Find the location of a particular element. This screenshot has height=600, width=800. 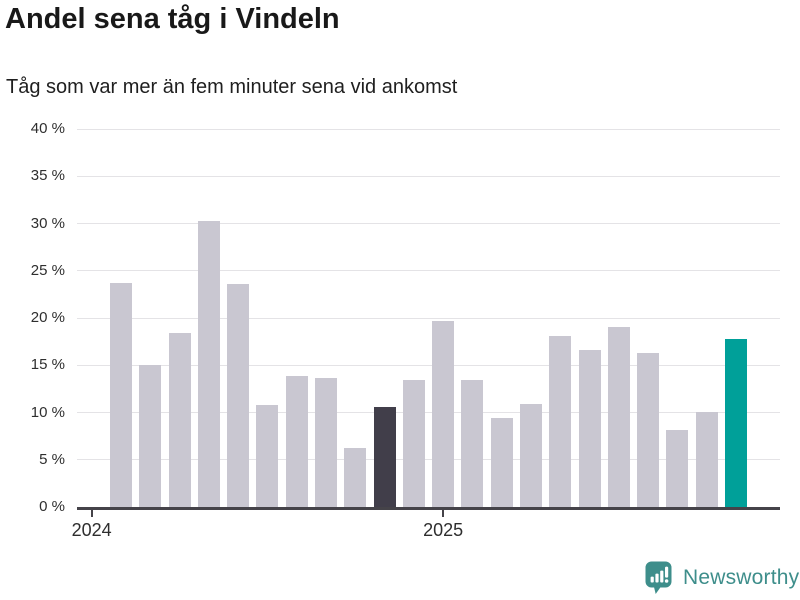

newsworthy-logo-icon is located at coordinates (658, 577).